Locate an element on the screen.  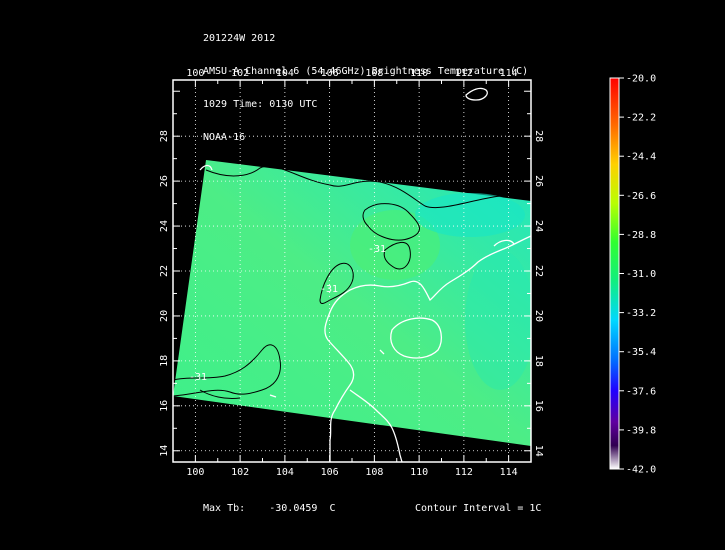
colorbar-label: -33.2 is located at coordinates (641, 313).